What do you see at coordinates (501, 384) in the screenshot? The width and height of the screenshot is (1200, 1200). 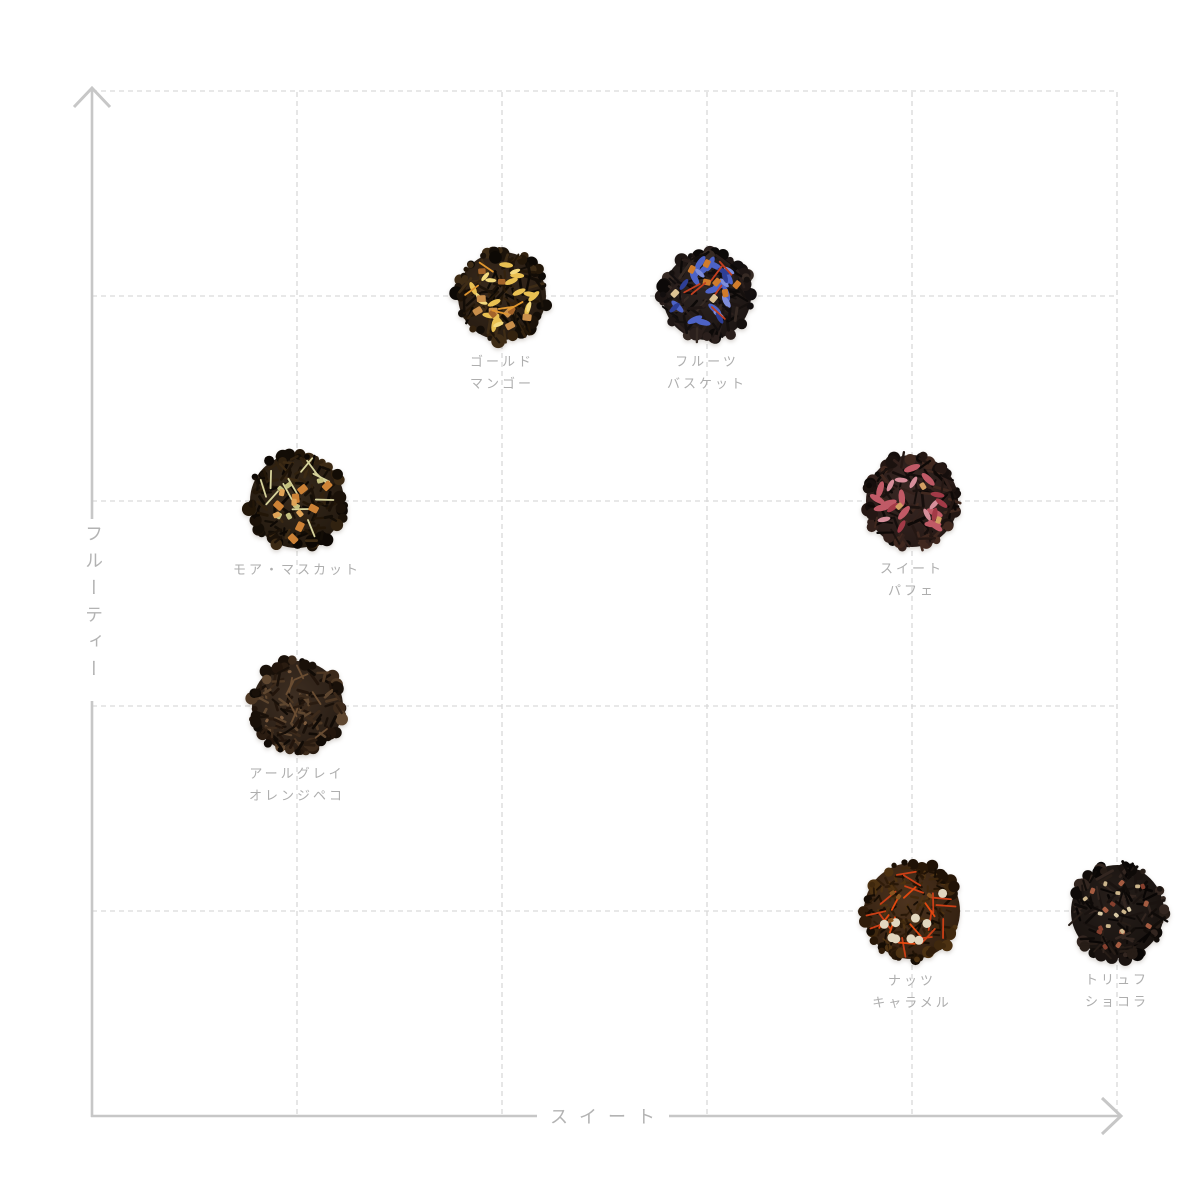 I see `tea-point-label-line: マンゴー` at bounding box center [501, 384].